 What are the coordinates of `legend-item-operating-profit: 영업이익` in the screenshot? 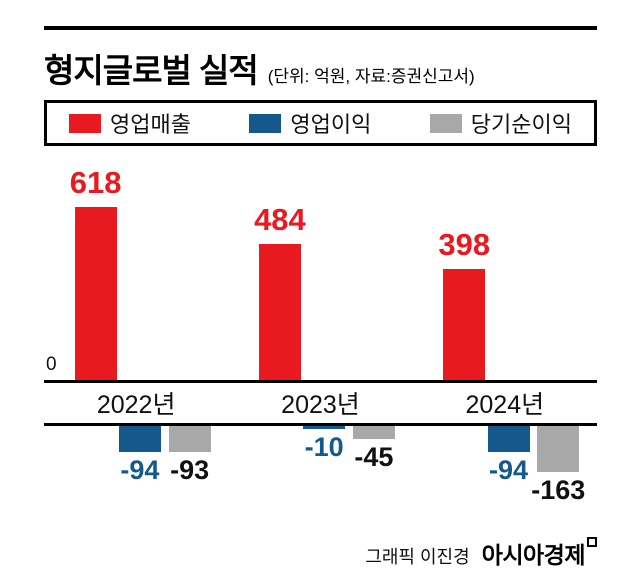 It's located at (310, 123).